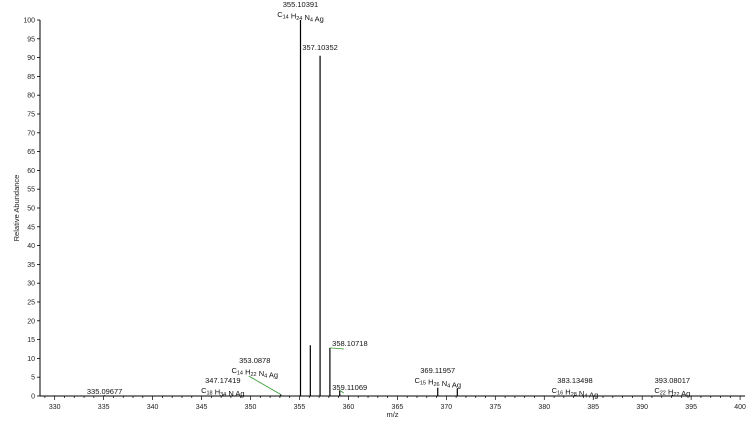 The image size is (756, 421). Describe the element at coordinates (223, 395) in the screenshot. I see `formula-subscript: 34` at that location.